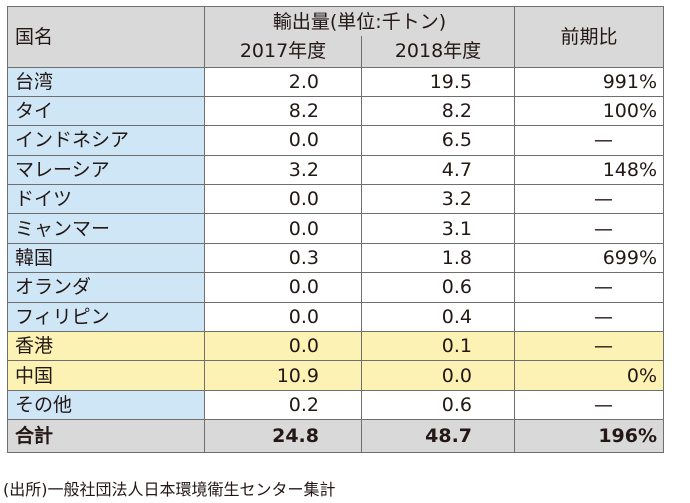 The width and height of the screenshot is (690, 503). Describe the element at coordinates (106, 317) in the screenshot. I see `country-name: フィリピン` at that location.